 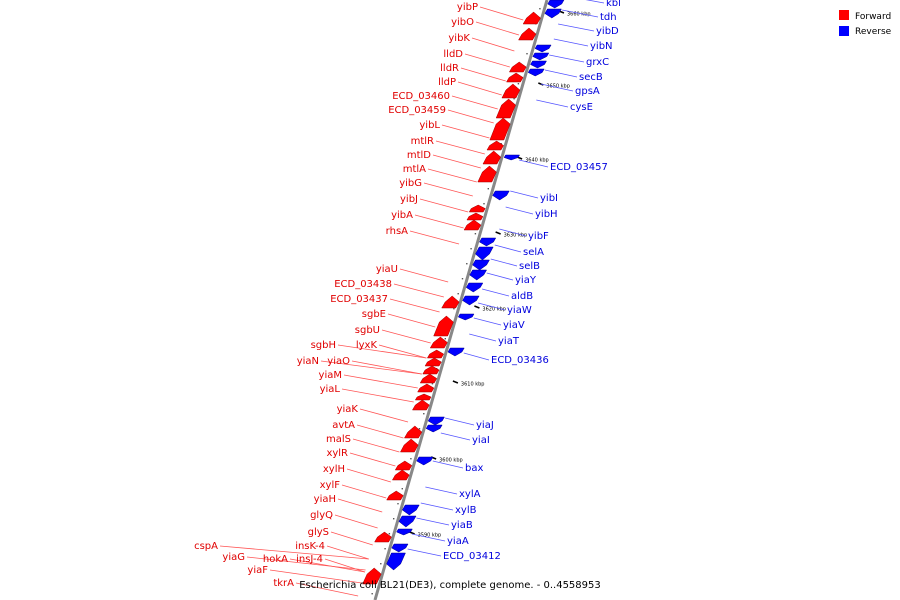 What do you see at coordinates (371, 367) in the screenshot?
I see `leader-forward-yian` at bounding box center [371, 367].